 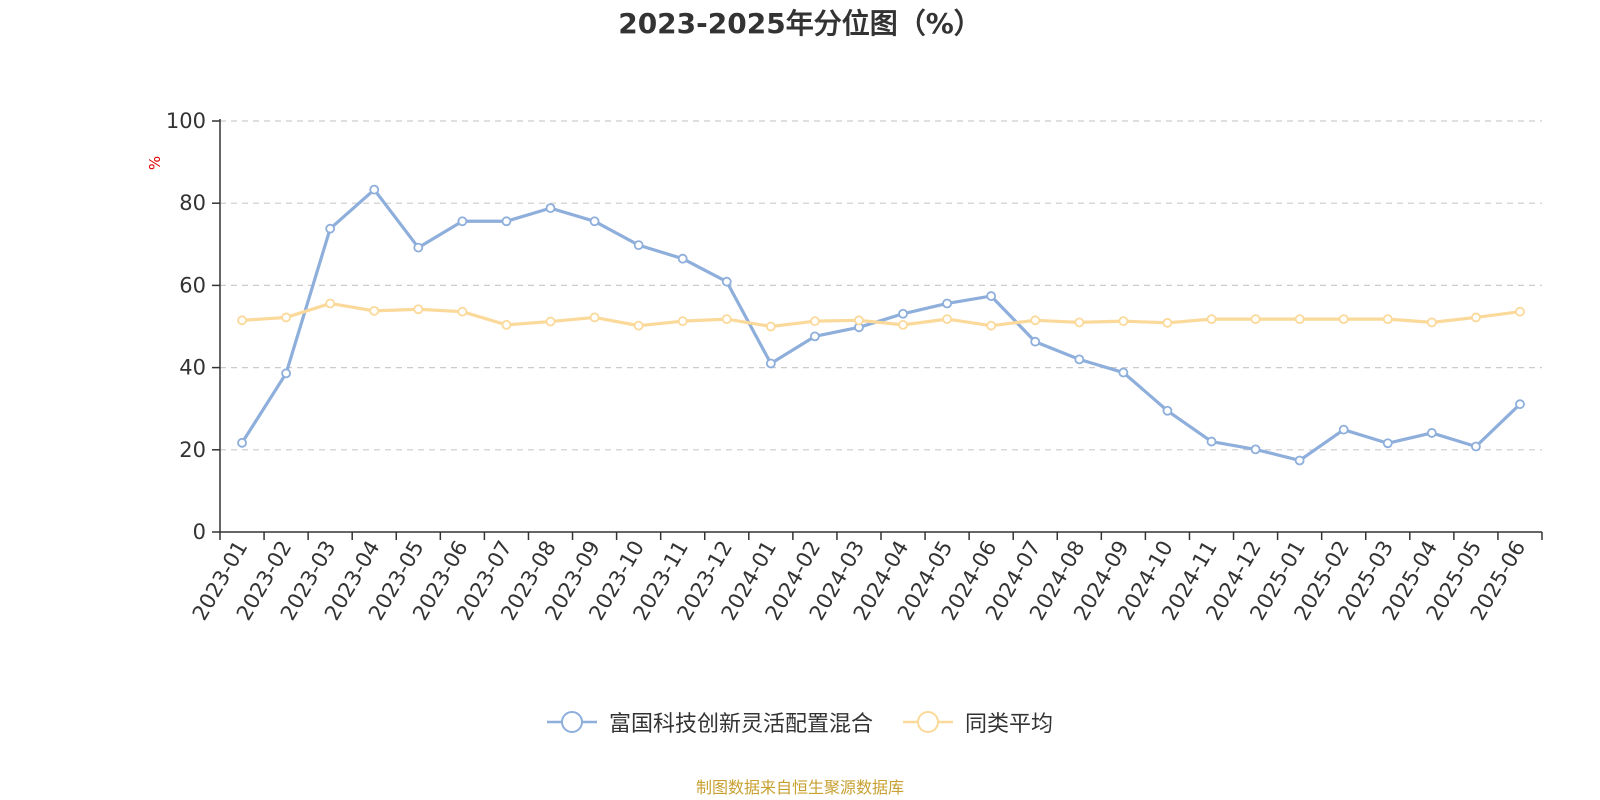 I want to click on legend: 富国科技创新灵活配置混合 同类平均, so click(x=800, y=722).